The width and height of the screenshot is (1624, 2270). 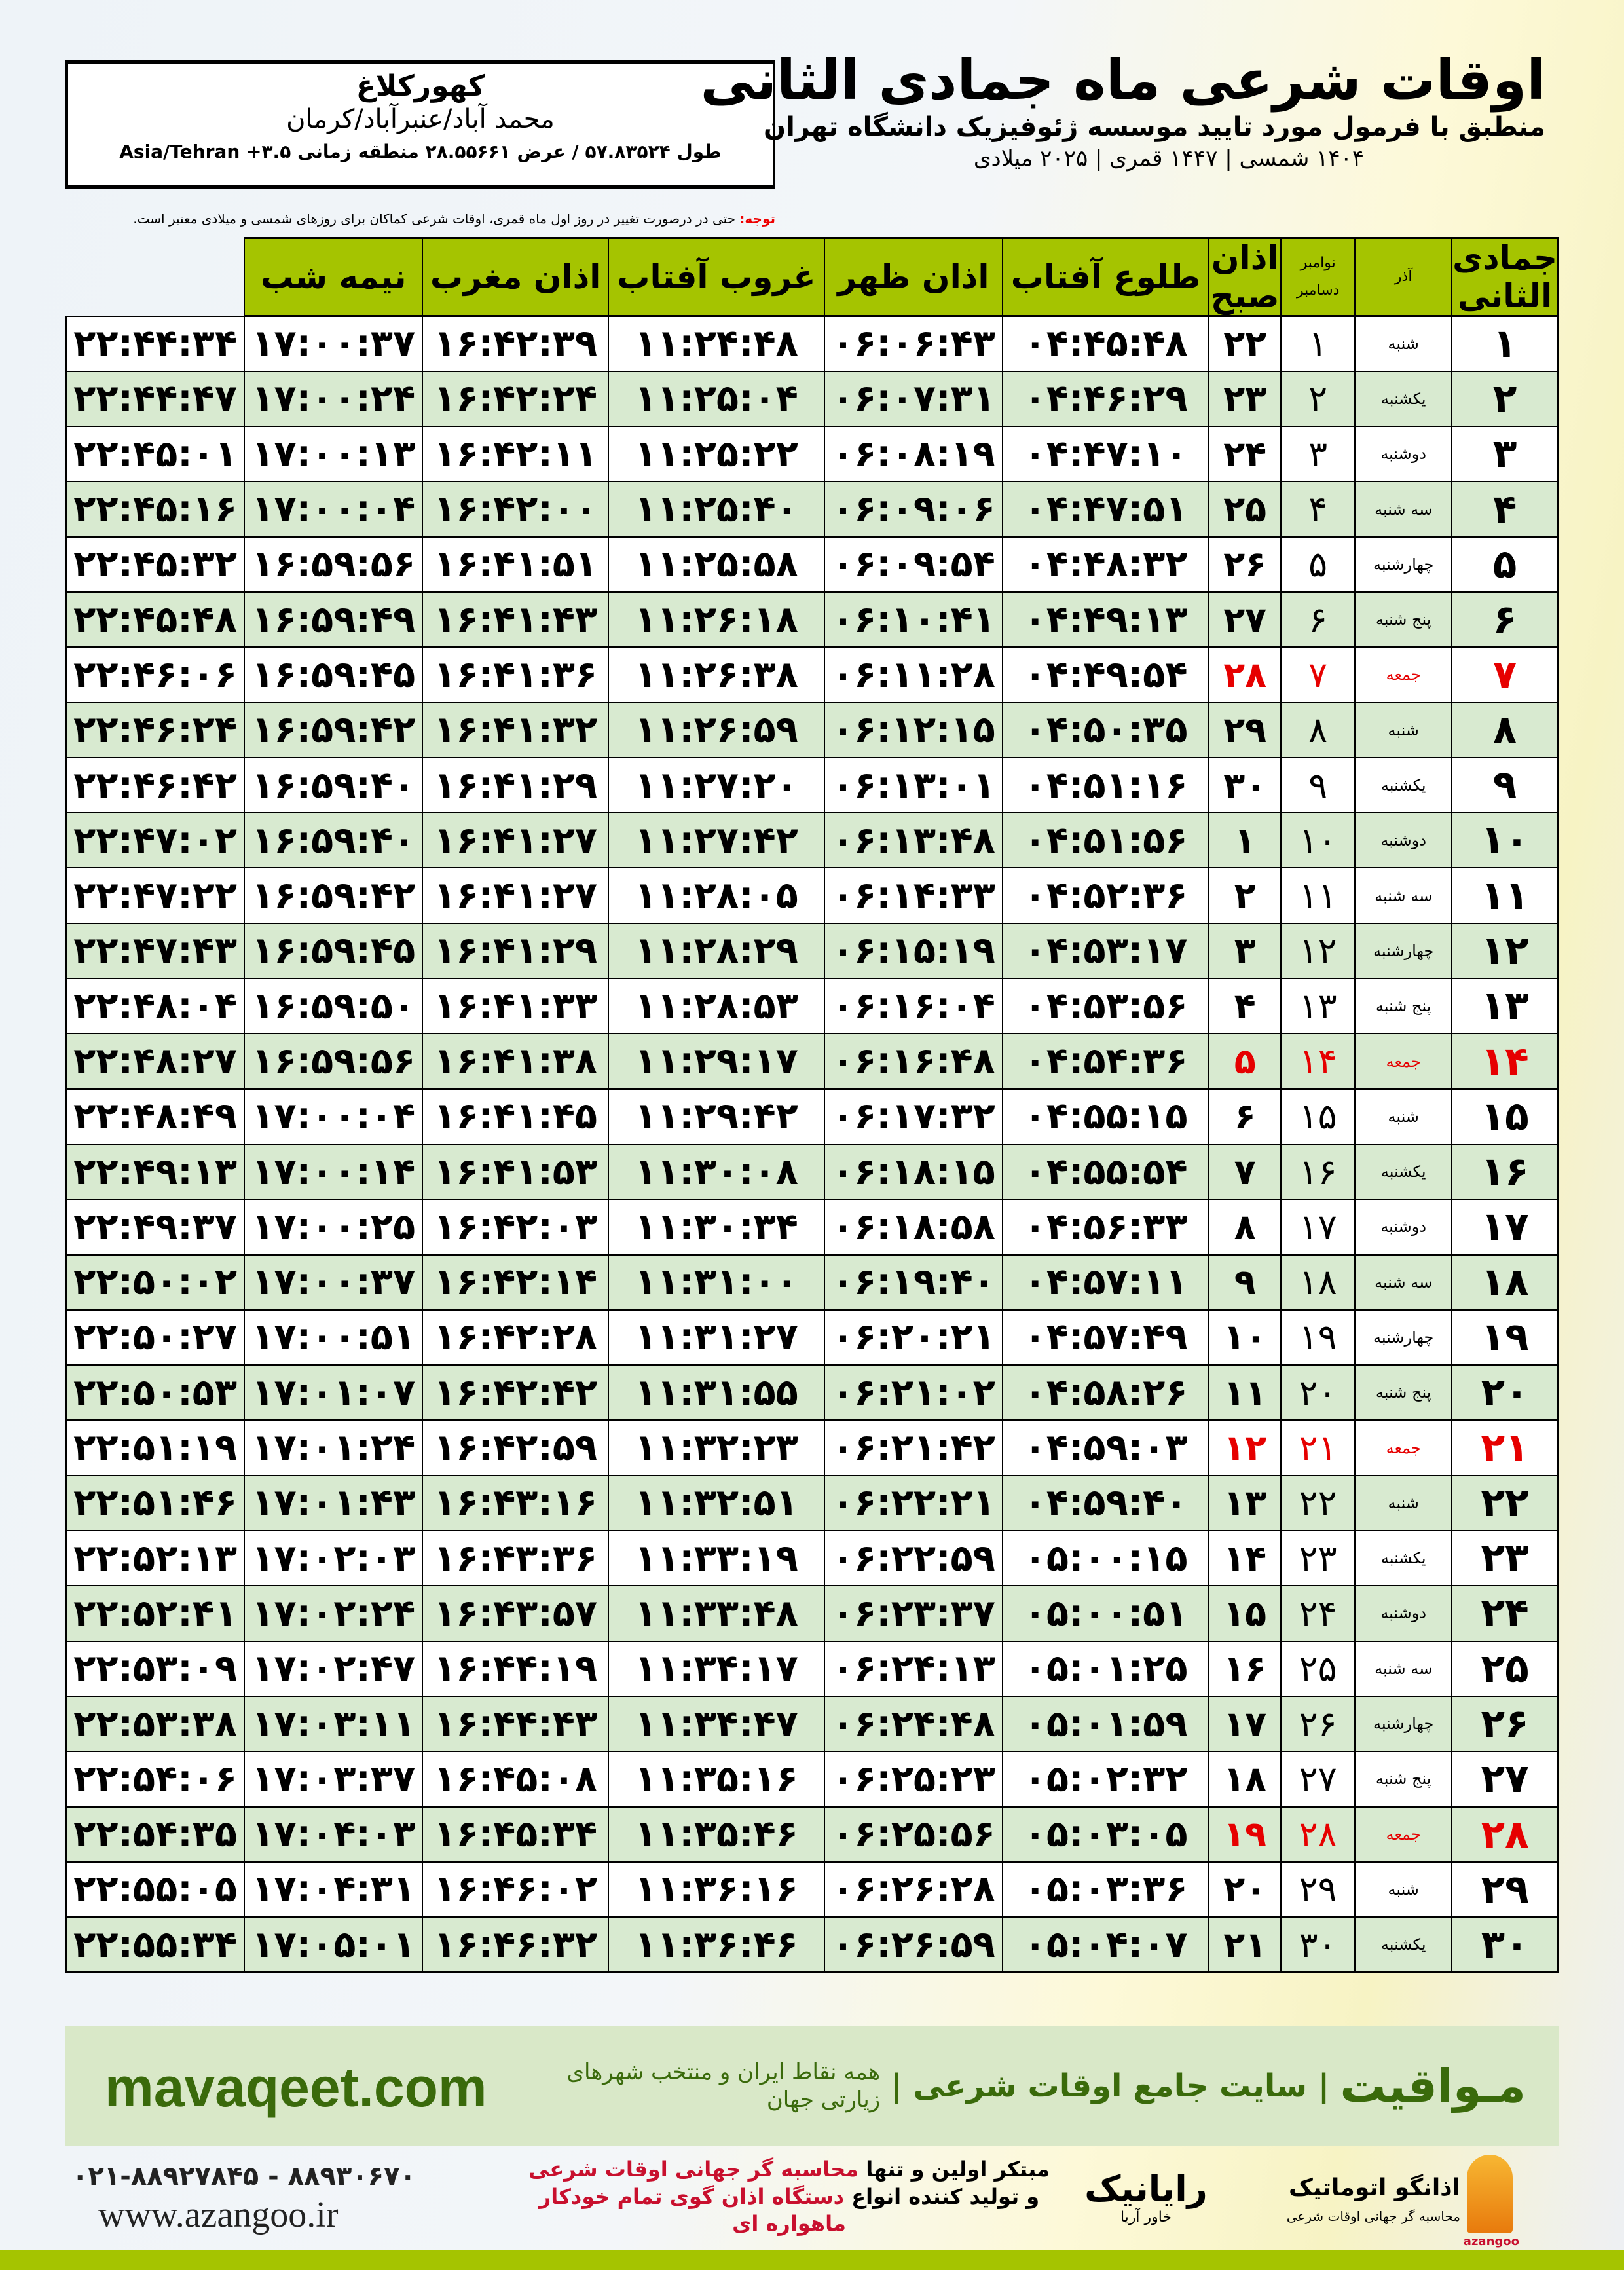 What do you see at coordinates (1105, 1613) in the screenshot?
I see `fajr-cell: ۰۵:۰۰:۵۱` at bounding box center [1105, 1613].